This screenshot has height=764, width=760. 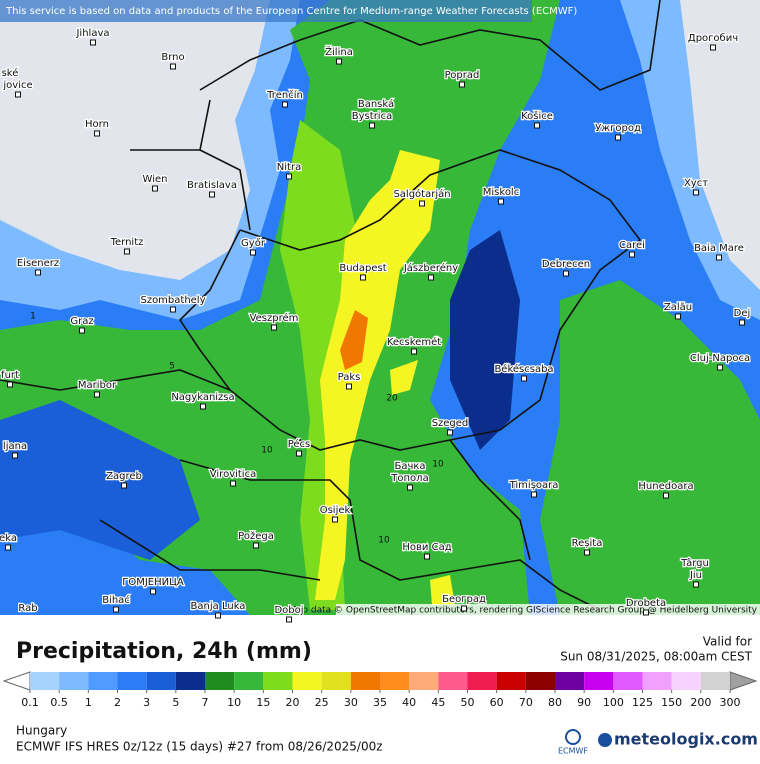 What do you see at coordinates (172, 57) in the screenshot?
I see `city-label: Brno` at bounding box center [172, 57].